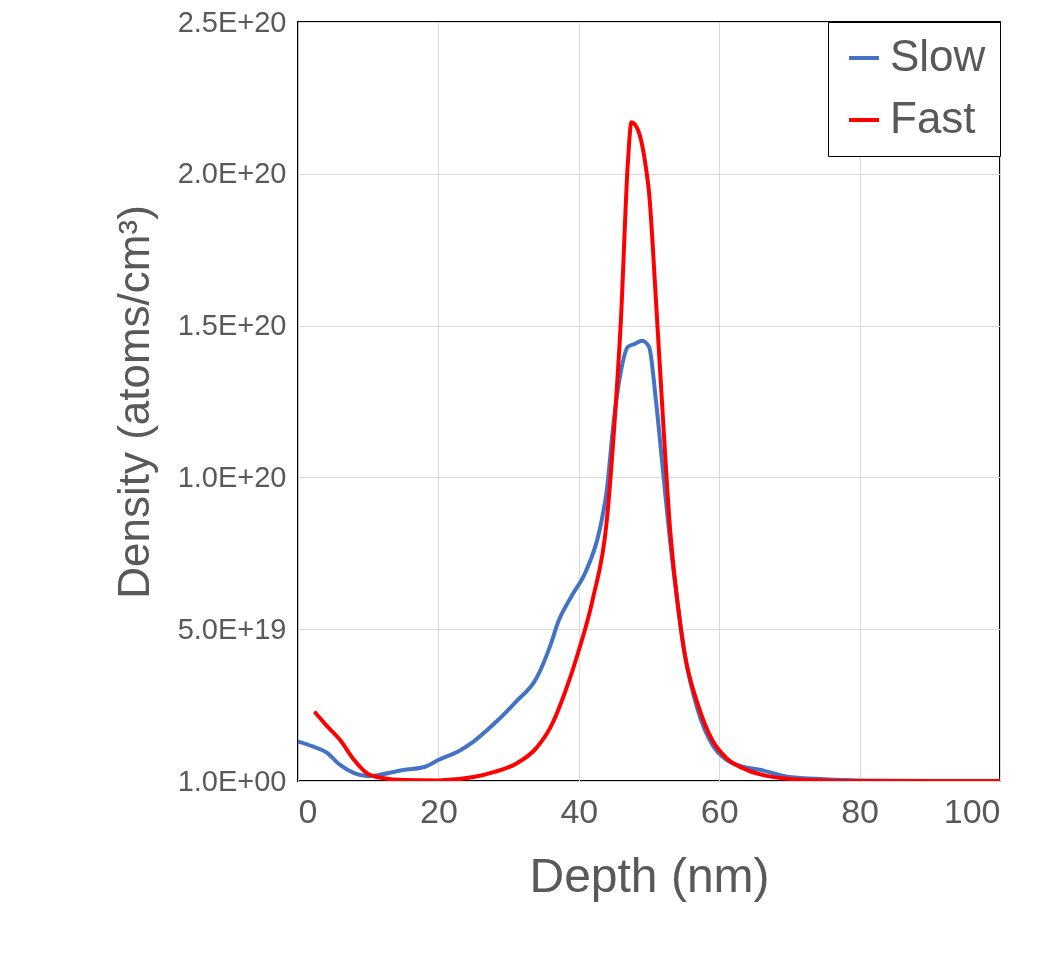 This screenshot has height=970, width=1047. What do you see at coordinates (579, 810) in the screenshot?
I see `x-tick-label: 40` at bounding box center [579, 810].